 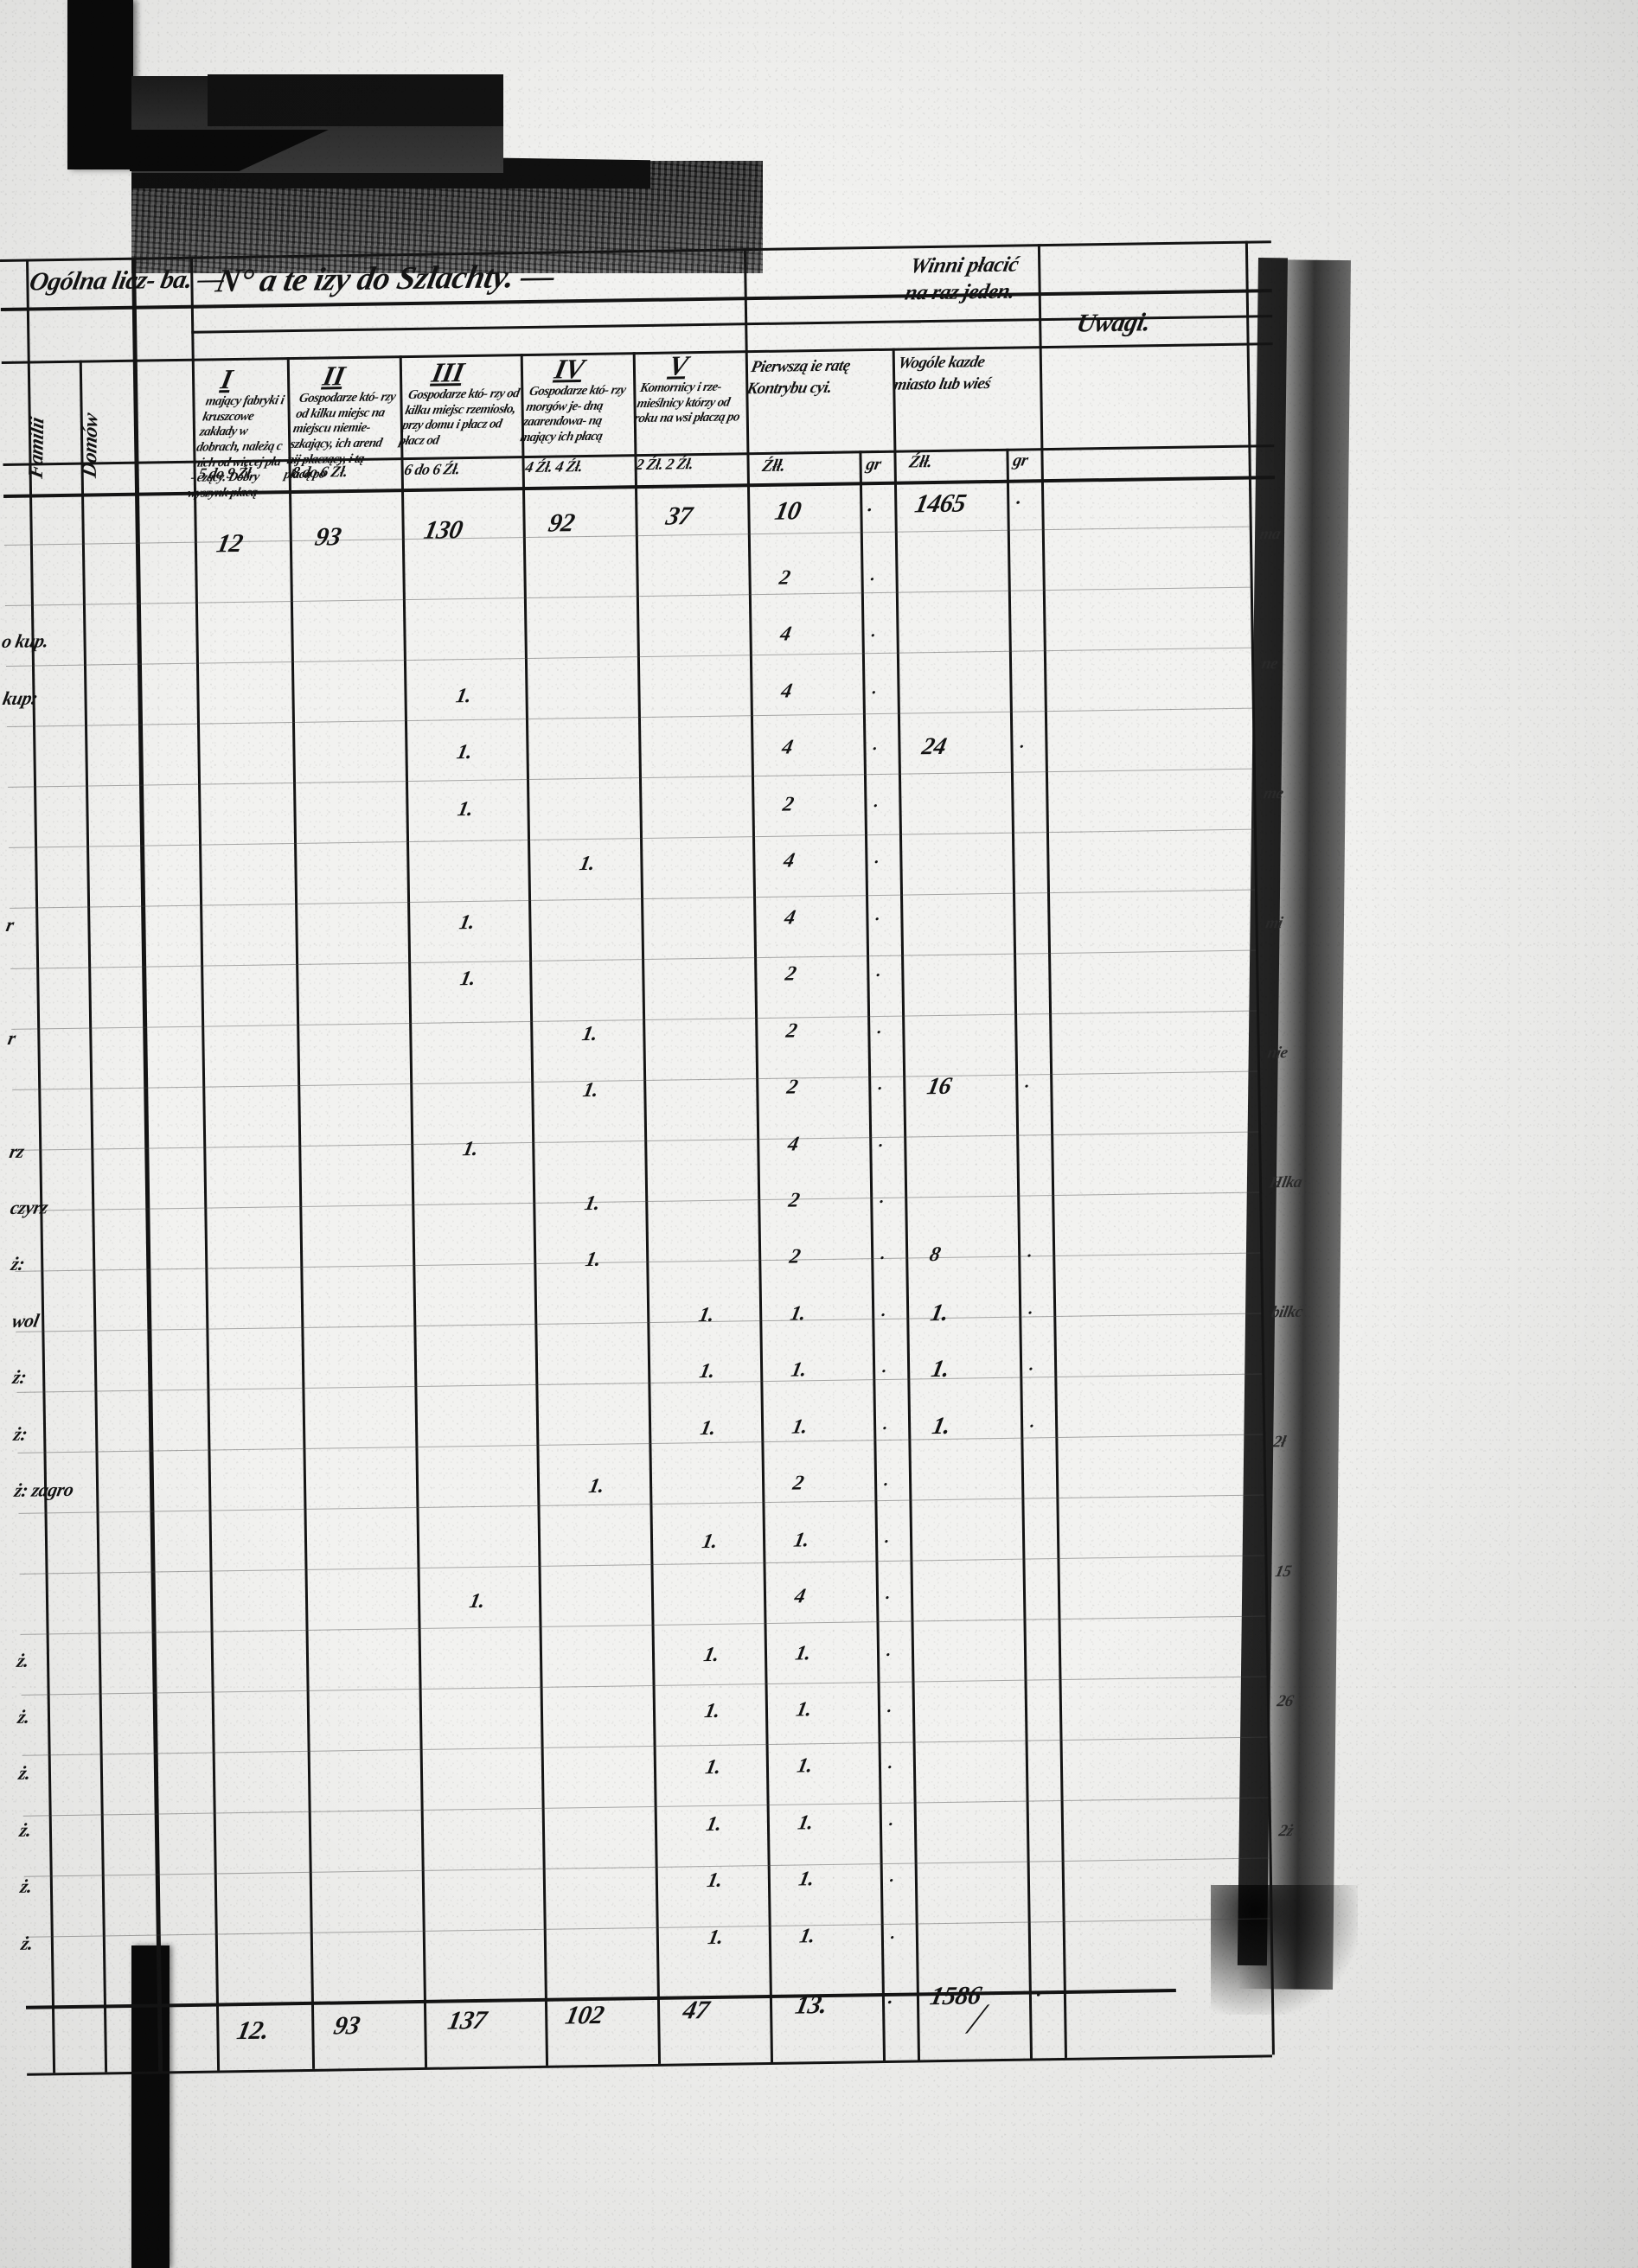 I want to click on right-margin-note: me, so click(x=1273, y=793).